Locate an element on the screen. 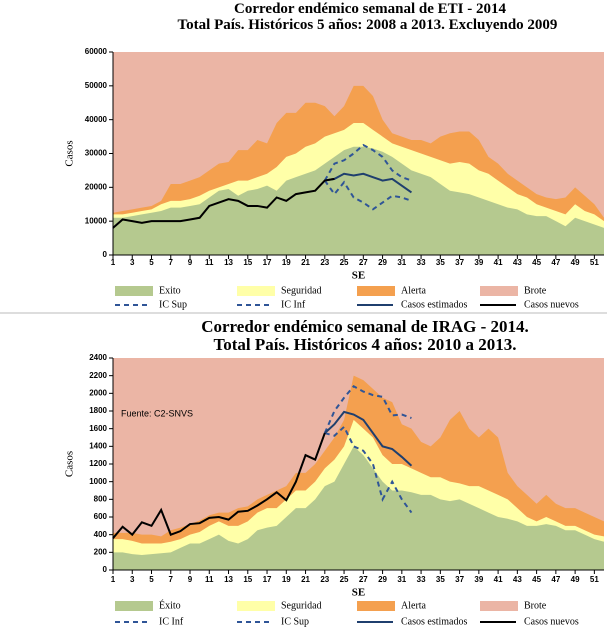 This screenshot has height=631, width=607. y-tick-label: 1800 is located at coordinates (98, 410).